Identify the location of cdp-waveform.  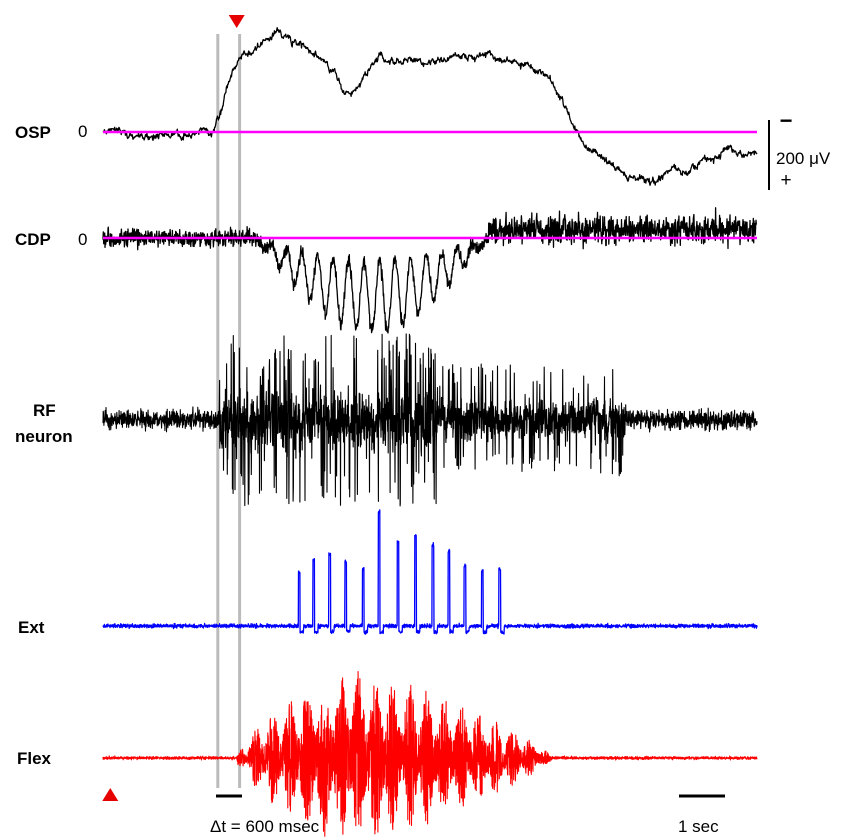
(430, 270).